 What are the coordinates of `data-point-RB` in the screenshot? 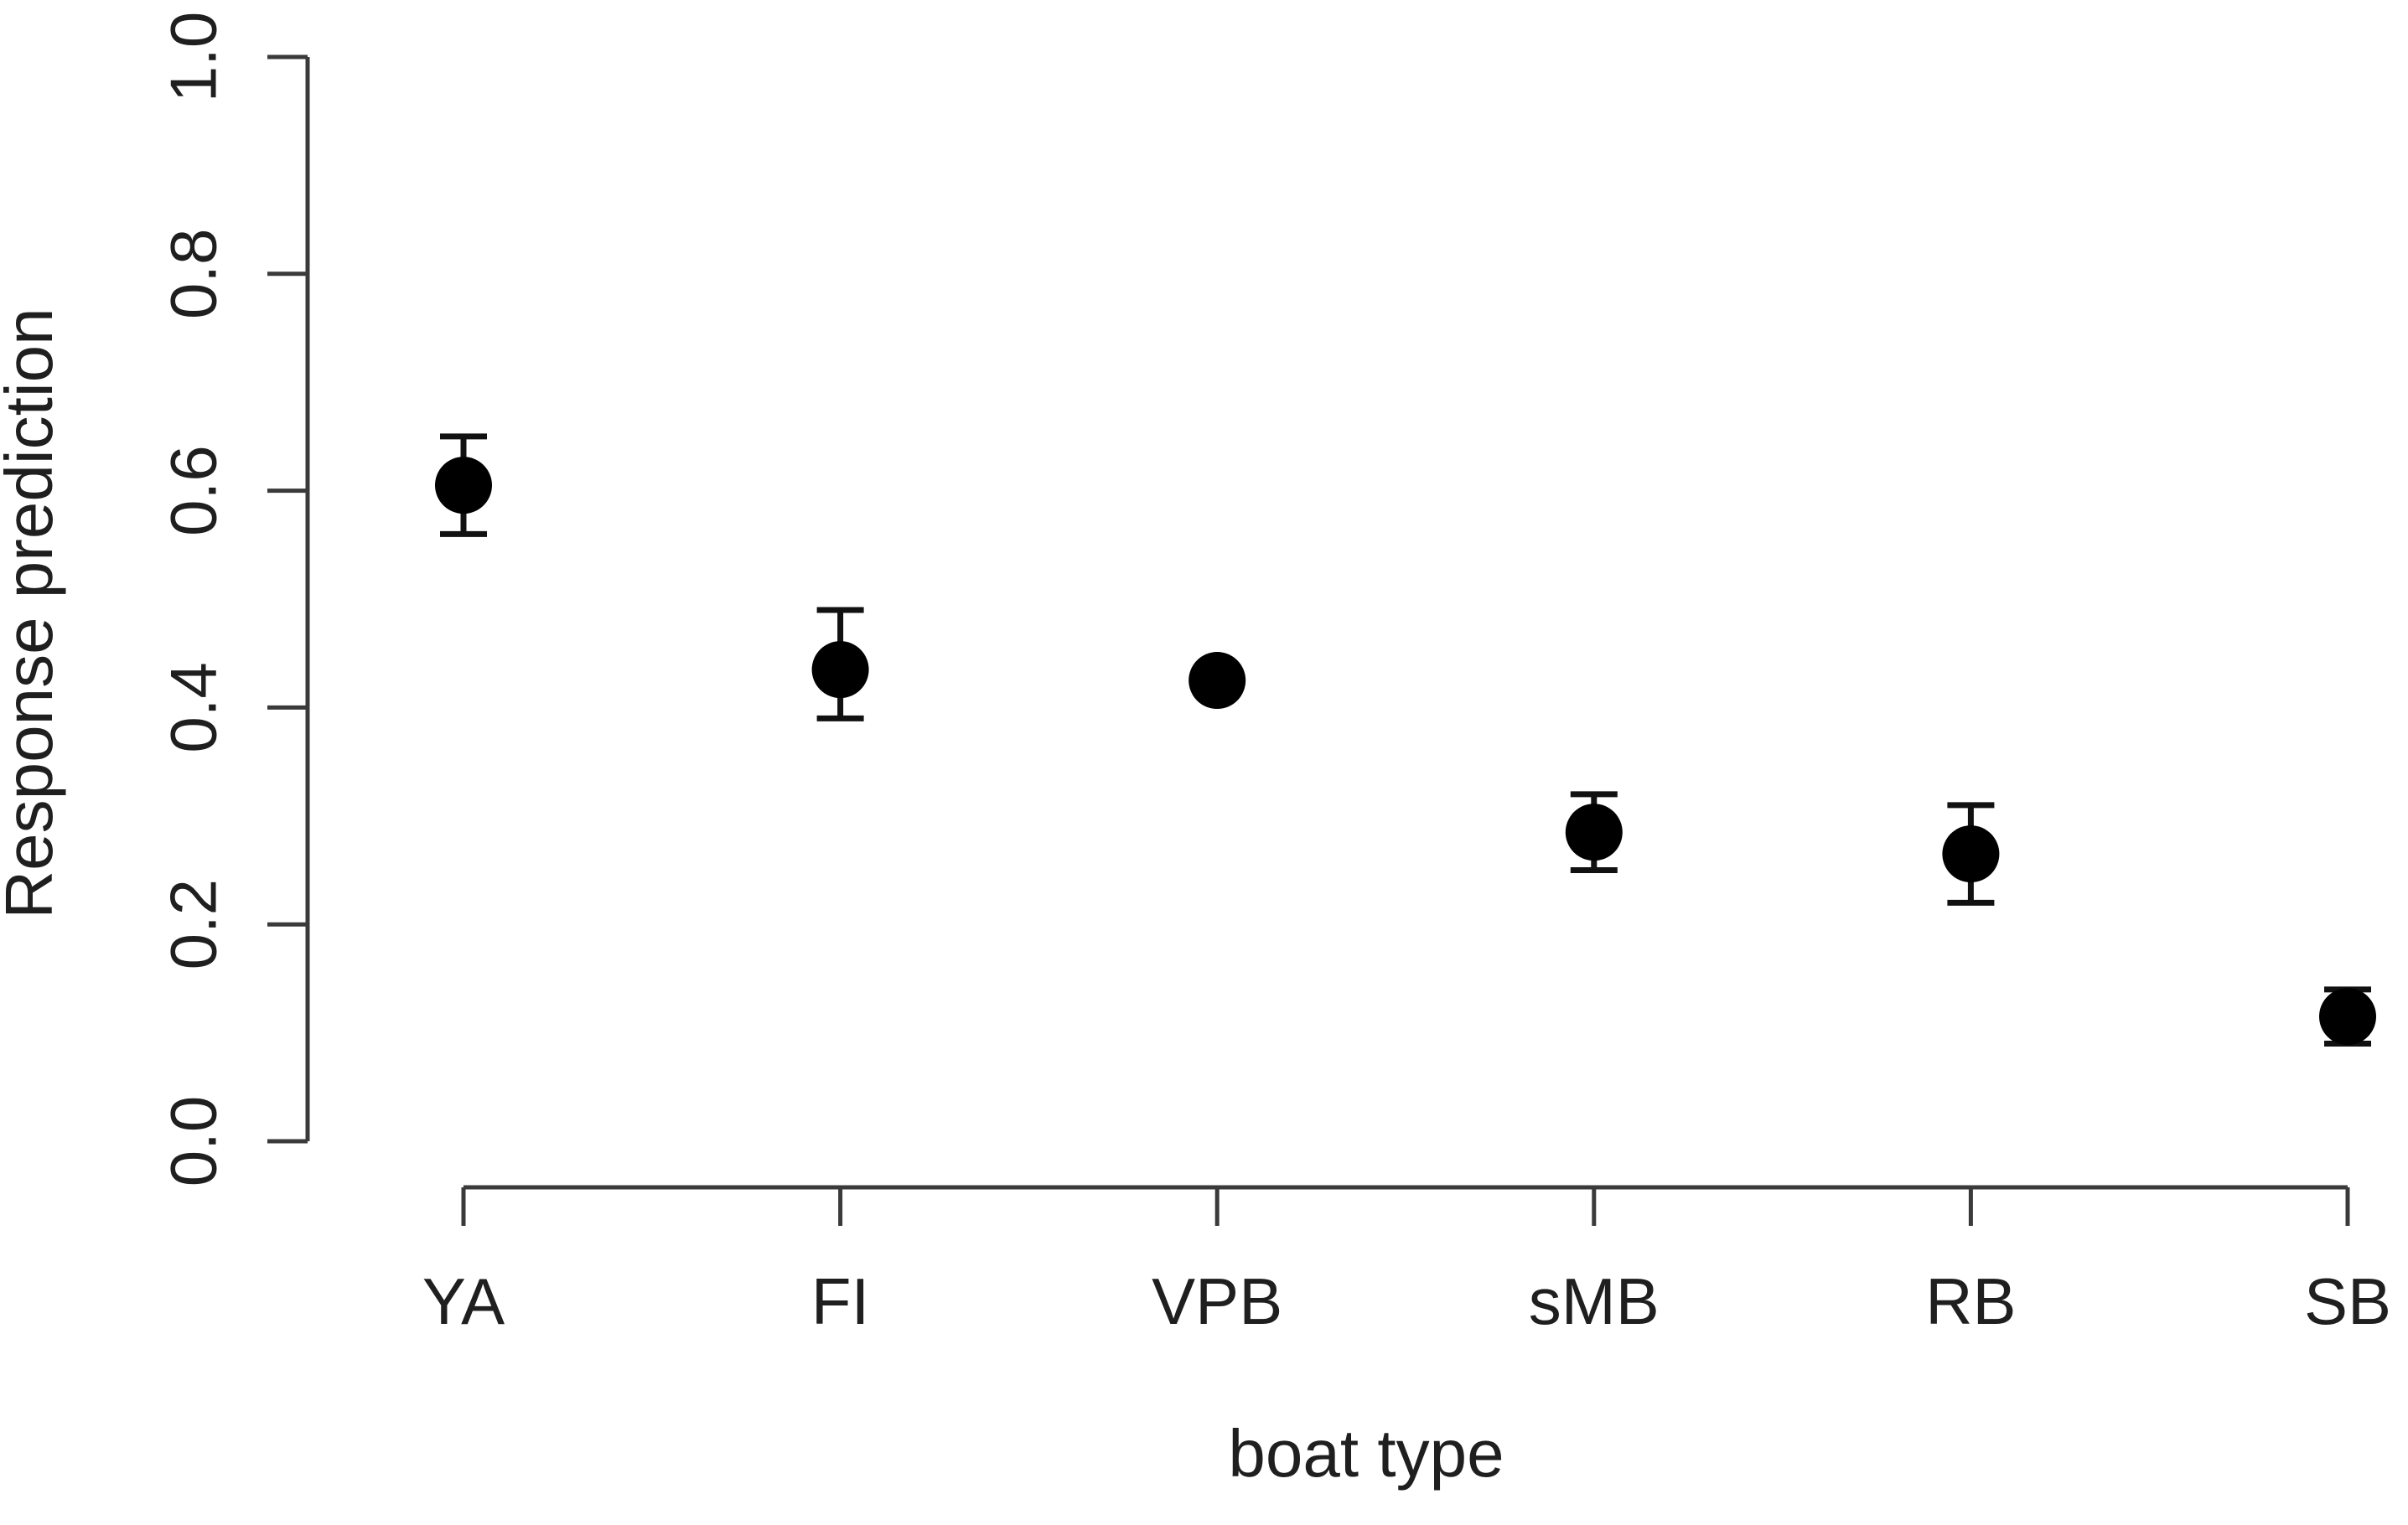 It's located at (1971, 854).